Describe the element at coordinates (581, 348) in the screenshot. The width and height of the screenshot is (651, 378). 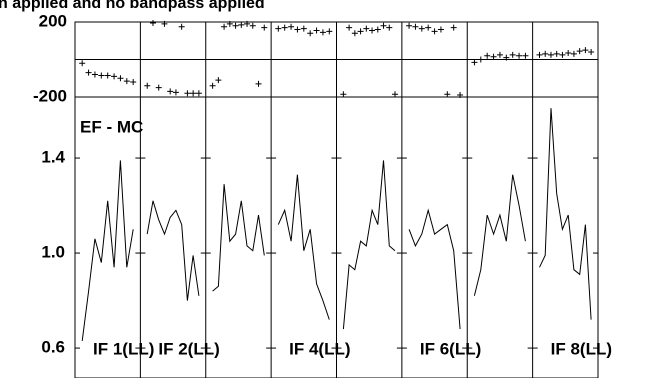
I see `panel-label: IF 8(LL)` at that location.